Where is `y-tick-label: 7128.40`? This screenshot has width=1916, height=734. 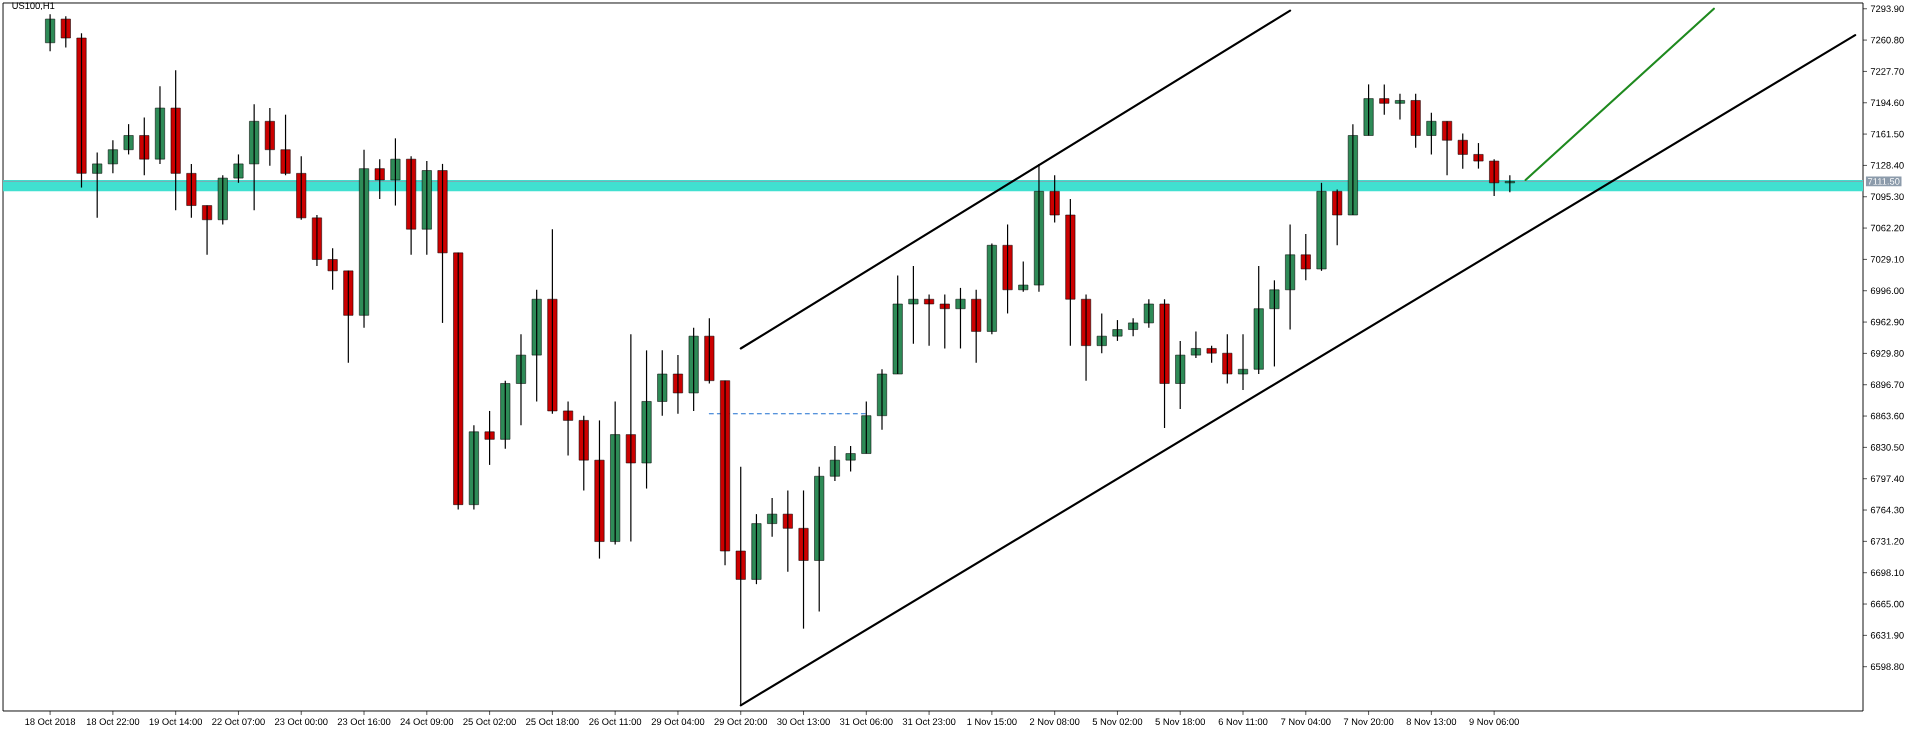
y-tick-label: 7128.40 is located at coordinates (1887, 165).